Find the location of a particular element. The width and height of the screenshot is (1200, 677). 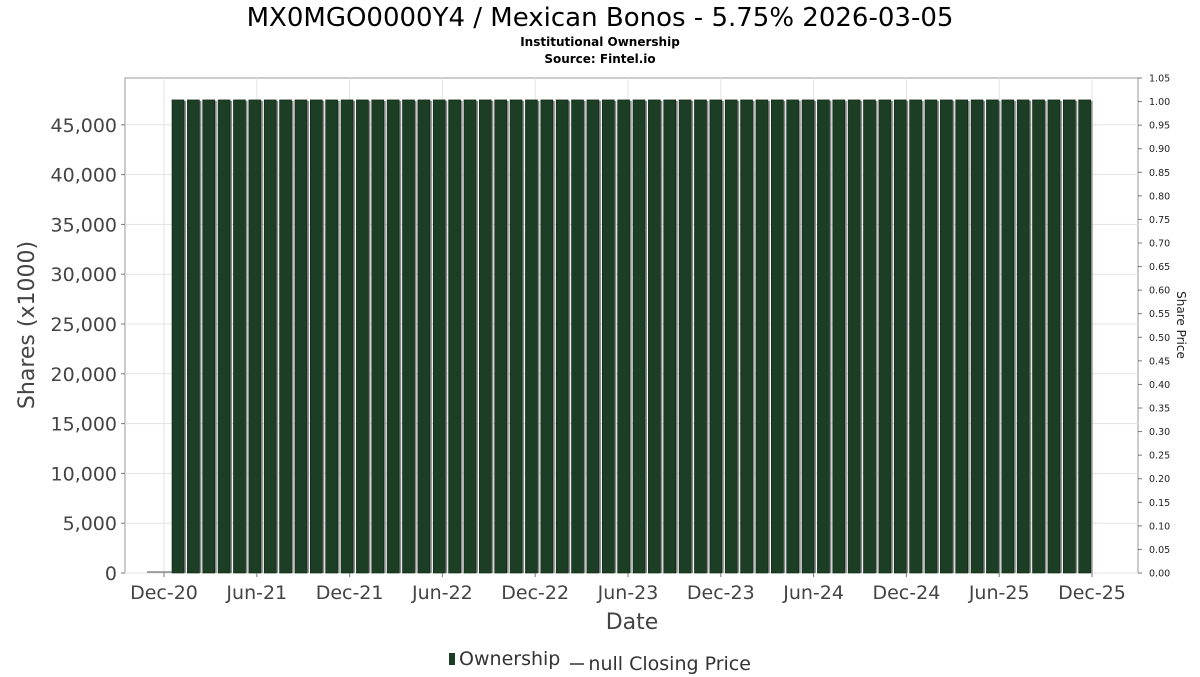

x-tick-label: Jun-24 is located at coordinates (813, 593).